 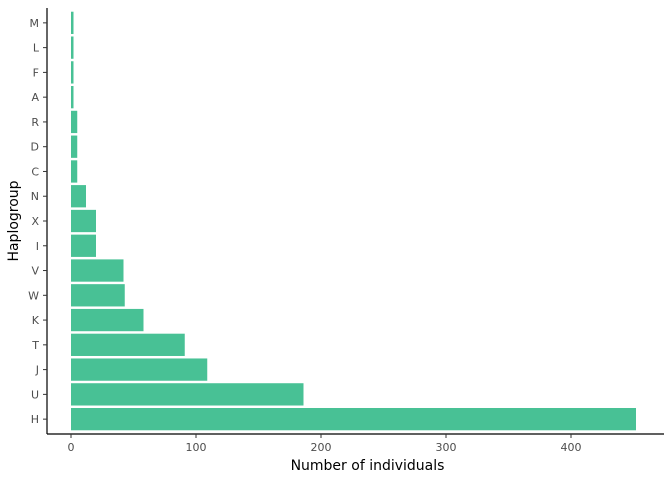 What do you see at coordinates (35, 394) in the screenshot?
I see `y-tick-label-U: U` at bounding box center [35, 394].